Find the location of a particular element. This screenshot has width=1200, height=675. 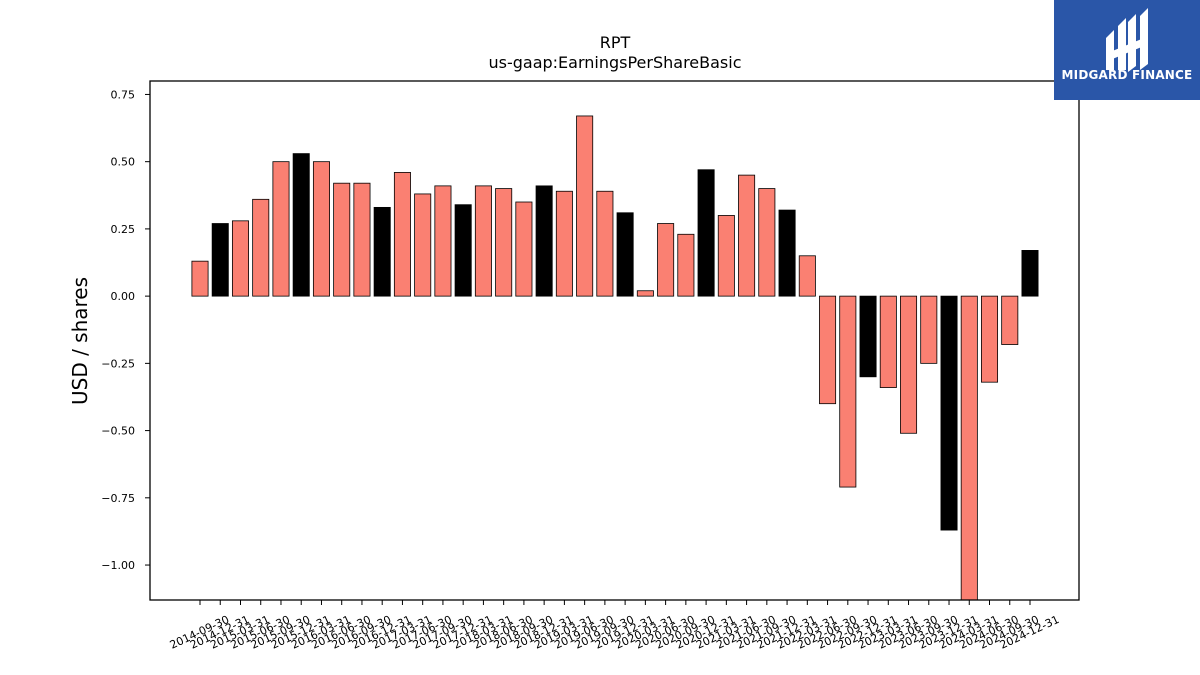

midgard-logo-icon is located at coordinates (1127, 40).